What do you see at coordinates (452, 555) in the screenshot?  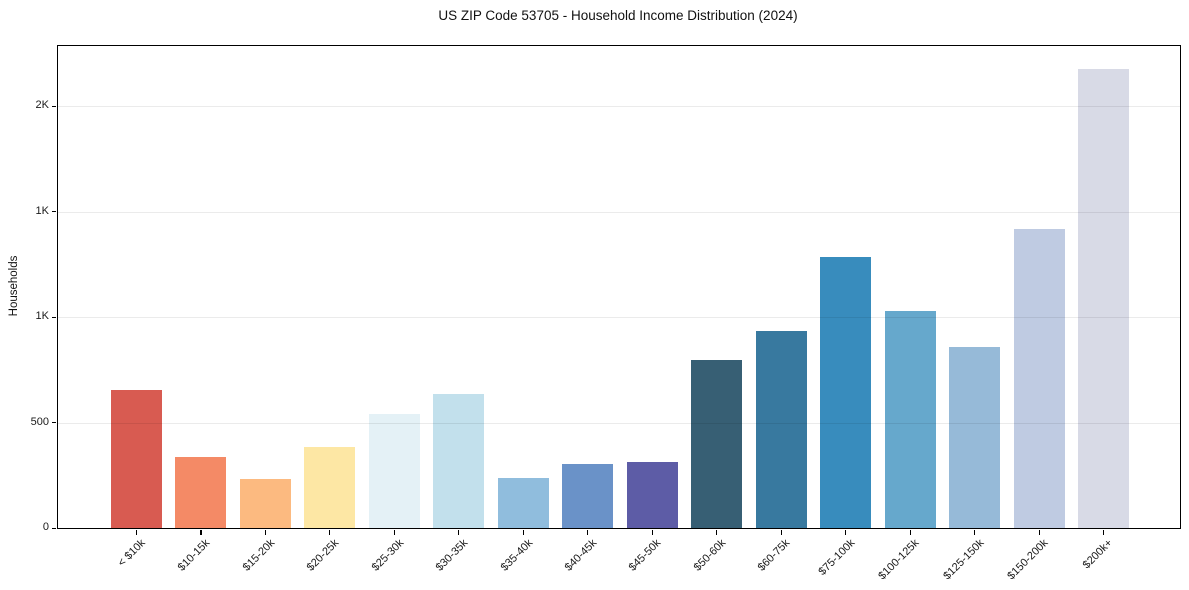 I see `x-tick-label-text: $30-35k` at bounding box center [452, 555].